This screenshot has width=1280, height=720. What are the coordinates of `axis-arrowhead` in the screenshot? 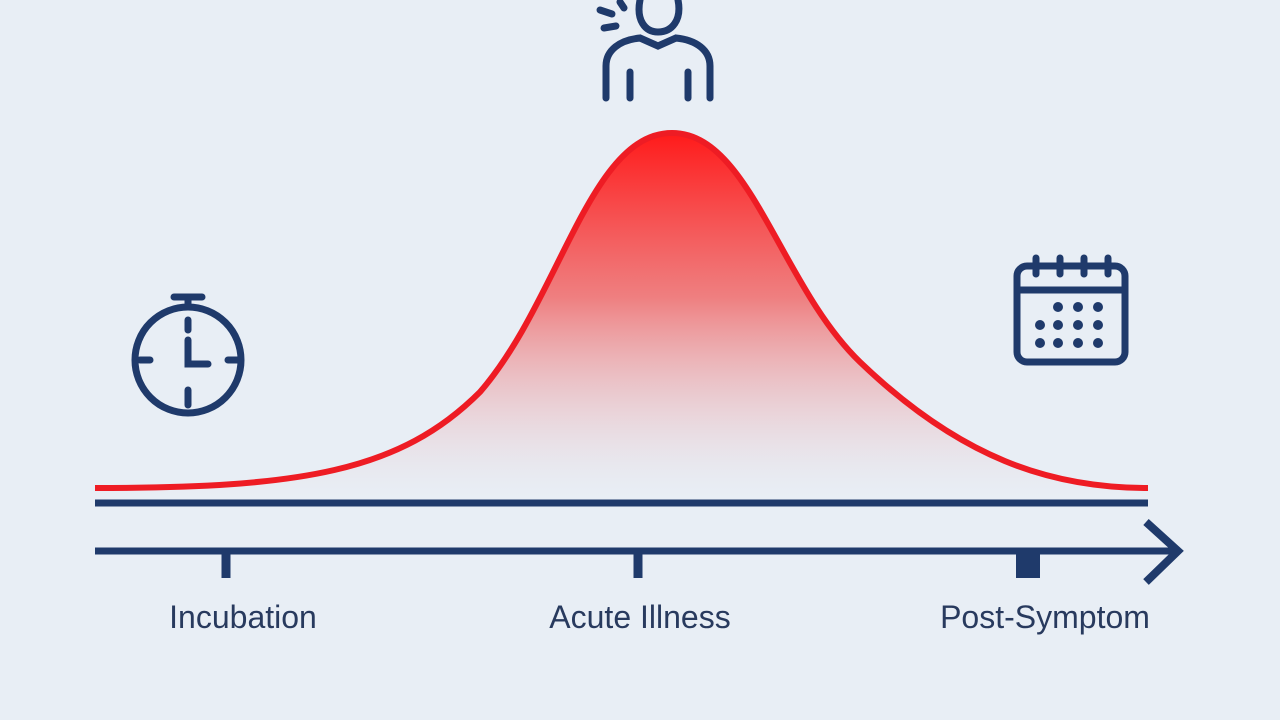 It's located at (1163, 552).